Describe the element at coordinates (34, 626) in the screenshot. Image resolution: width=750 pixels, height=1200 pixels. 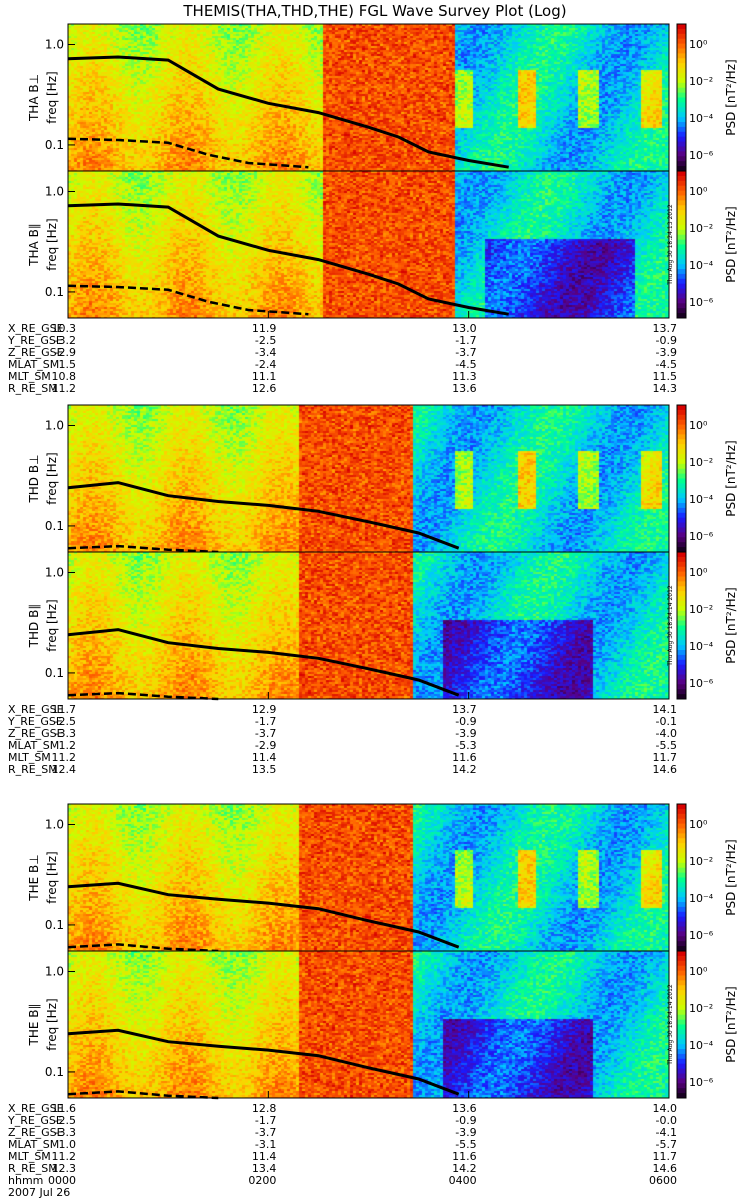
I see `panel-label: THD B∥` at that location.